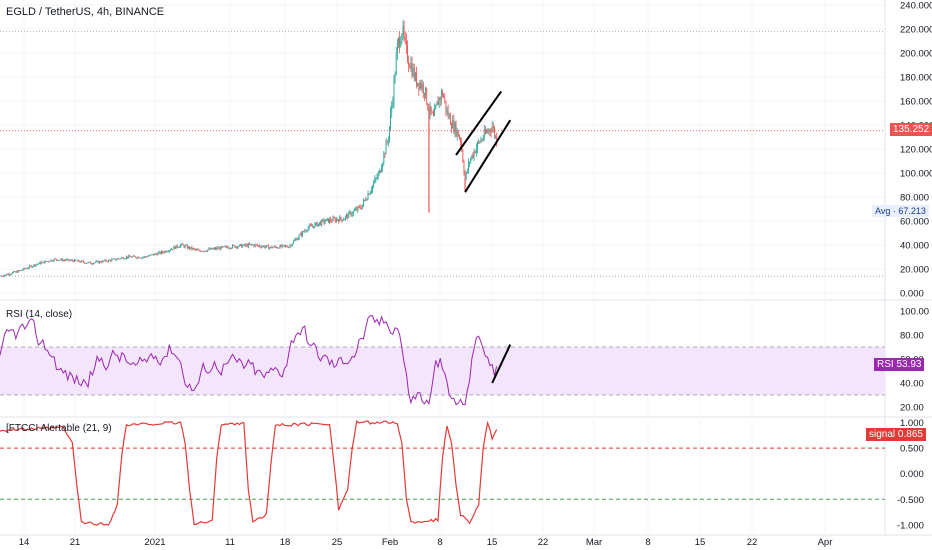 The height and width of the screenshot is (550, 932). I want to click on price-tick-label: 160.000, so click(916, 102).